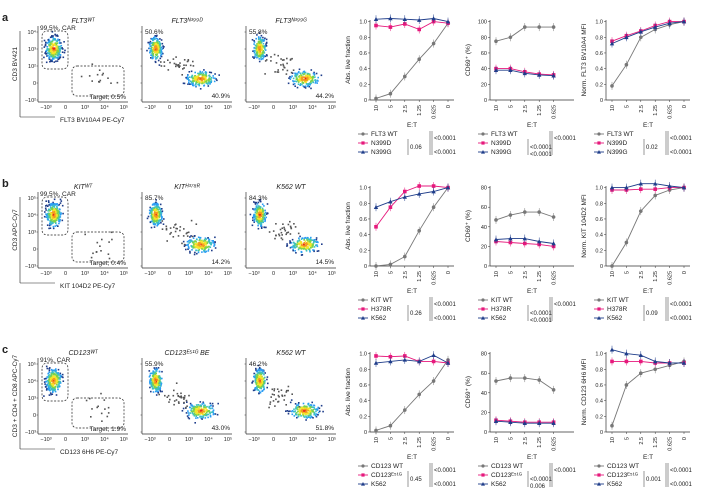 The image size is (716, 503). What do you see at coordinates (34, 416) in the screenshot?
I see `flow-ytick-label: 0` at bounding box center [34, 416].